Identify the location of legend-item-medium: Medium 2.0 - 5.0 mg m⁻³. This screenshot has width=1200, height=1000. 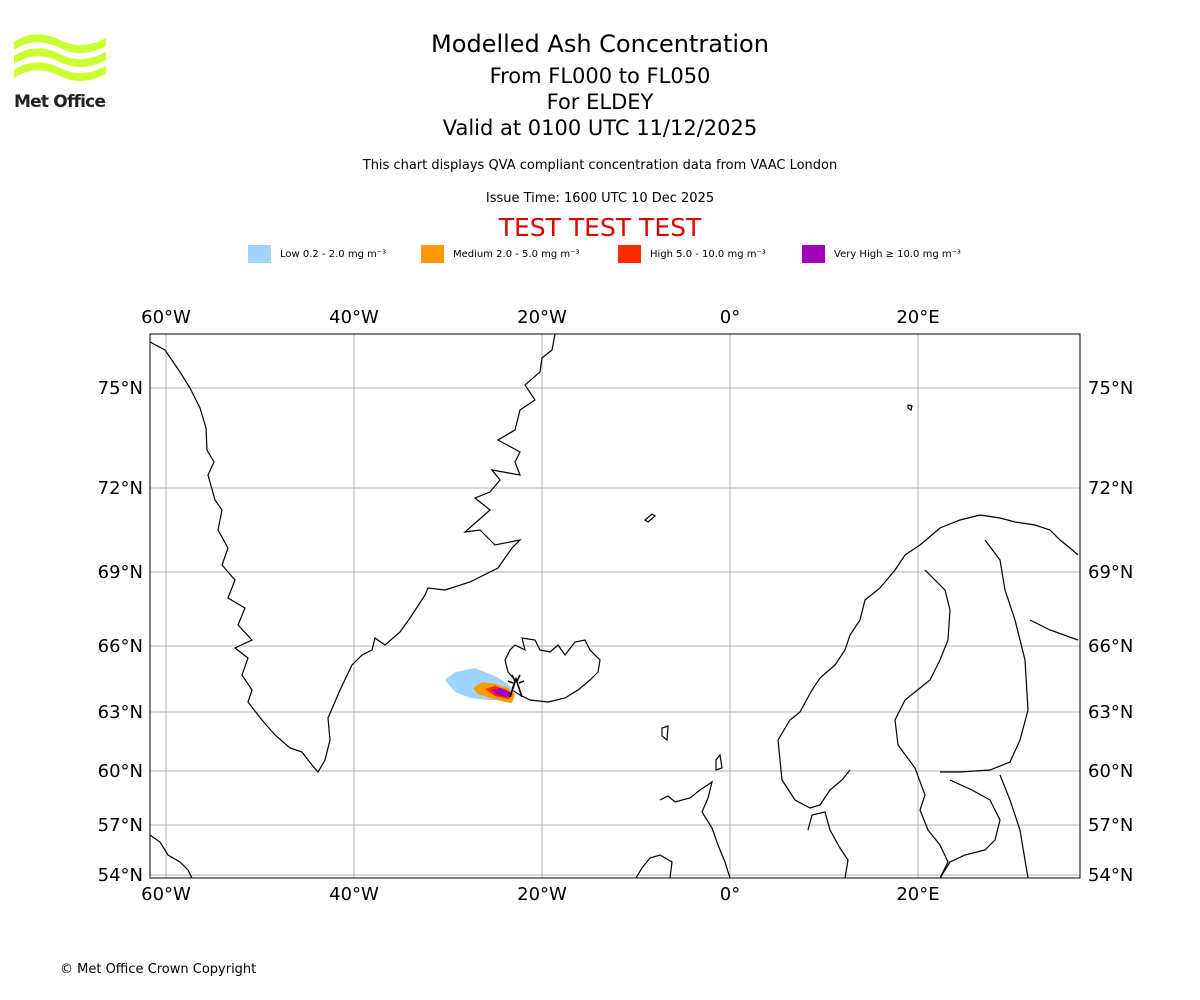
(500, 254).